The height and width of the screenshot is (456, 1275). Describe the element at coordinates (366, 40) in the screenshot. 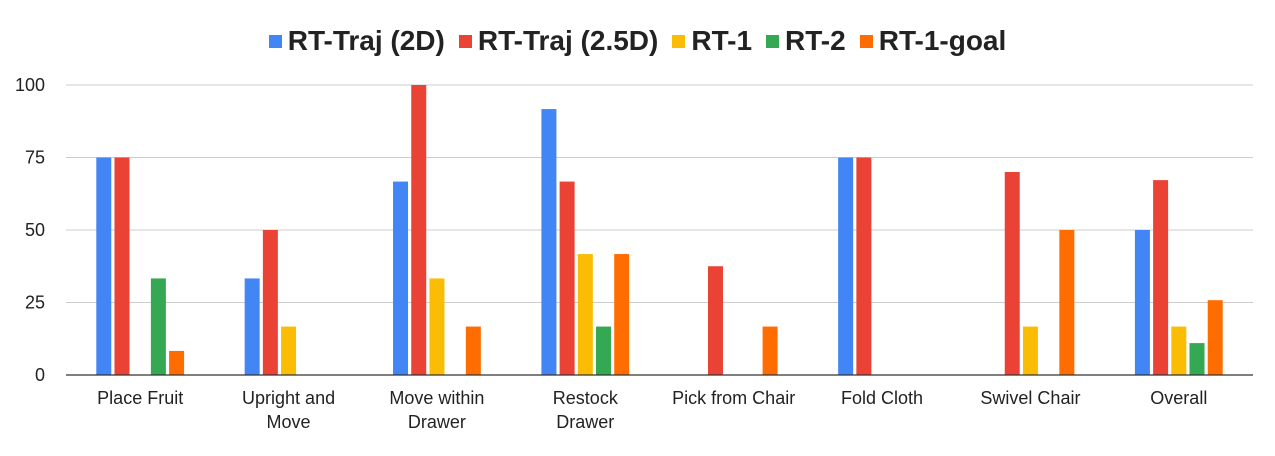

I see `legend-label: RT-Traj (2D)` at that location.